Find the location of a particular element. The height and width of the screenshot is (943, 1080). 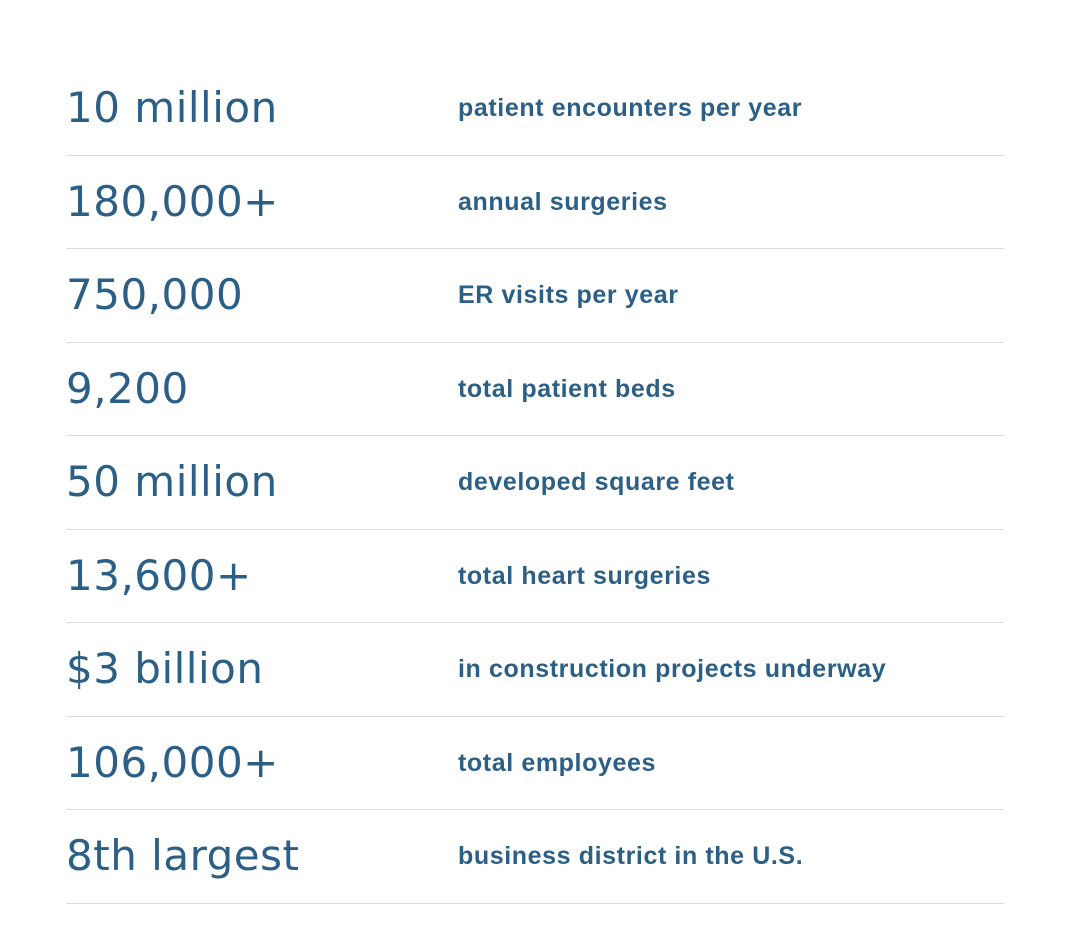

stat-row: 13,600+ total heart surgeries is located at coordinates (535, 576).